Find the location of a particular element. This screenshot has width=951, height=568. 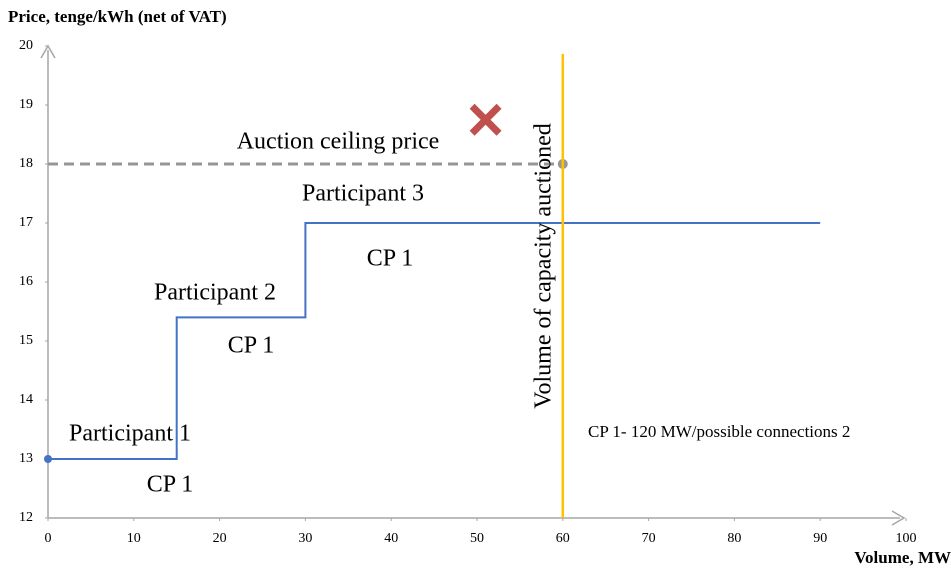

y-tick-label: 19 is located at coordinates (26, 104).